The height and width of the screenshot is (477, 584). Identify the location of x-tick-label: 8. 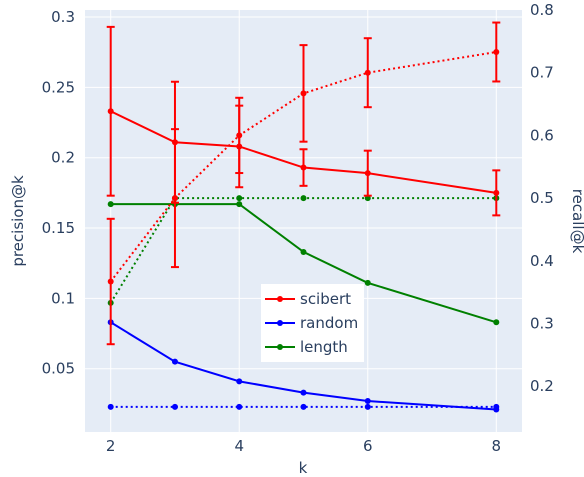
(497, 446).